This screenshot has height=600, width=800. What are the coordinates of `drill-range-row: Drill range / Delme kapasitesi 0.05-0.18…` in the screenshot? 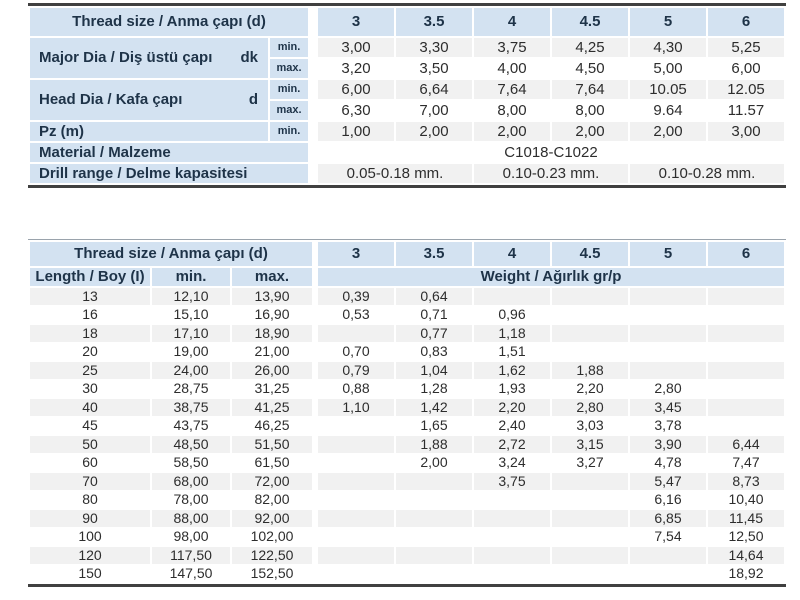 It's located at (407, 173).